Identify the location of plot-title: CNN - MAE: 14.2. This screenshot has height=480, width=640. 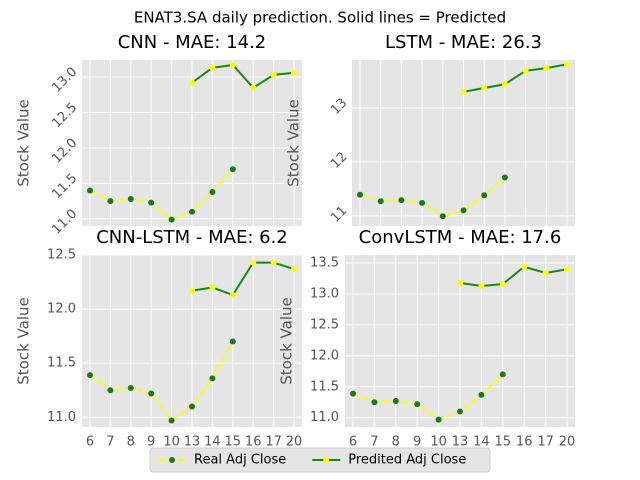
(192, 42).